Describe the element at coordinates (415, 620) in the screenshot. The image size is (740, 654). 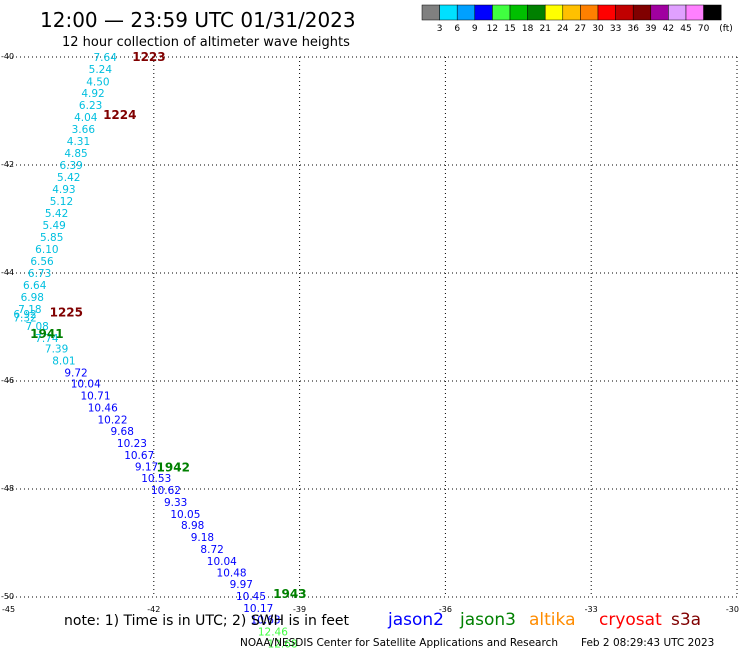
I see `legend-entry-jason2: jason2` at that location.